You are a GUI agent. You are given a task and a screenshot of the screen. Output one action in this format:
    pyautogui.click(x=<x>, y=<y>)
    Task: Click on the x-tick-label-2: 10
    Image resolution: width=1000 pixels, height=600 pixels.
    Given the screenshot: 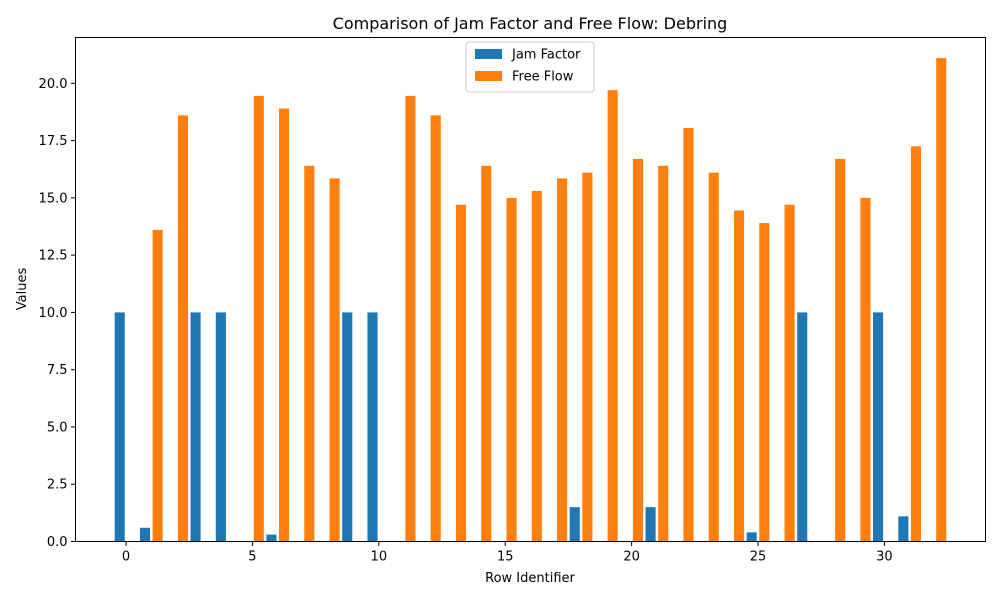 What is the action you would take?
    pyautogui.click(x=379, y=557)
    